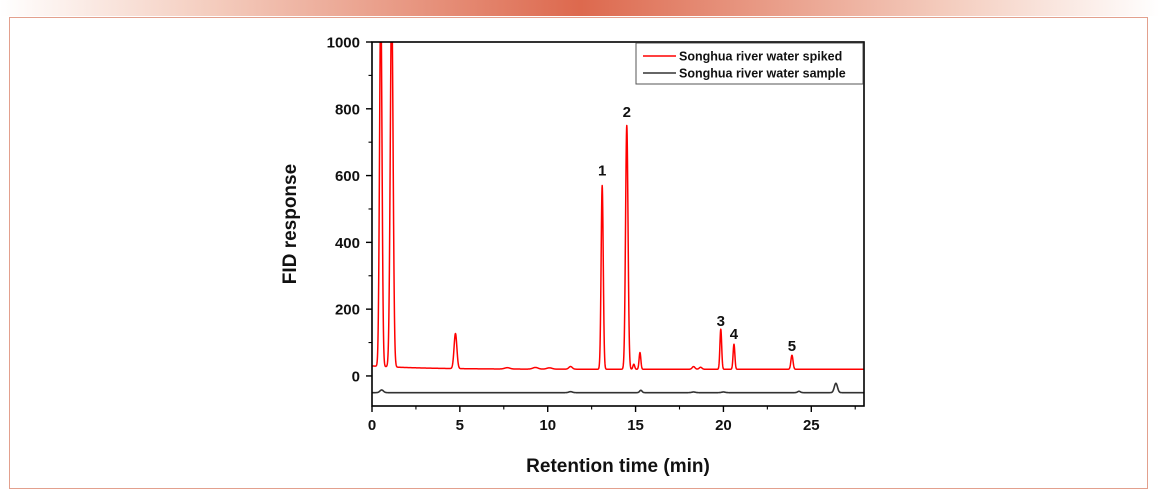  I want to click on legend-box, so click(749, 63).